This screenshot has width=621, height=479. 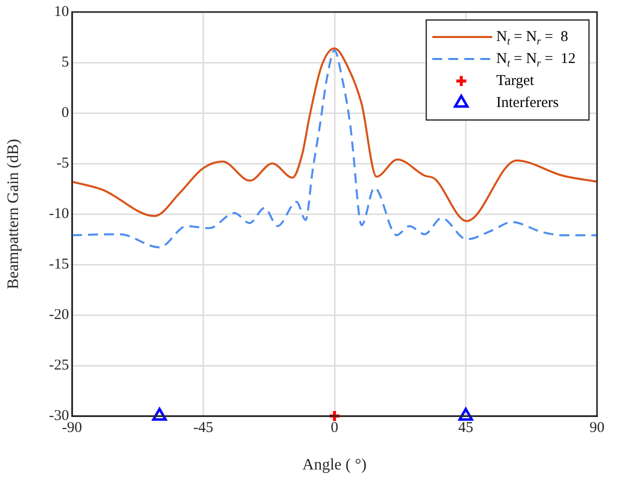 What do you see at coordinates (597, 428) in the screenshot?
I see `x-tick-label: 90` at bounding box center [597, 428].